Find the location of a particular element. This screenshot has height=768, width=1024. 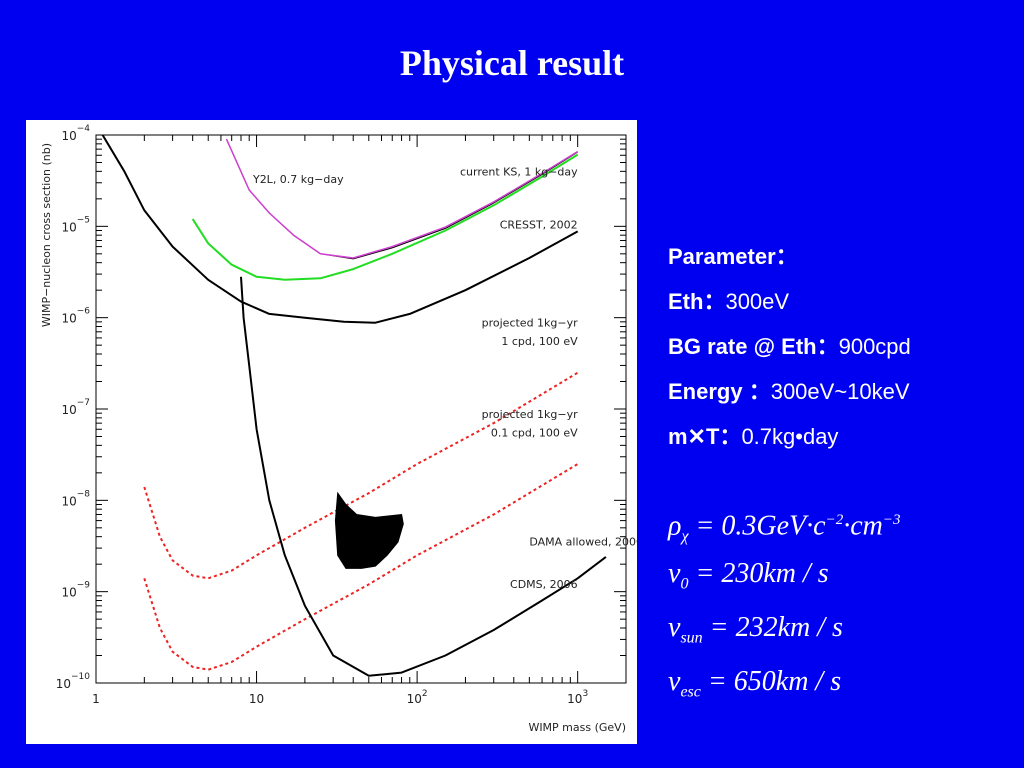

formula-symbol: ρ is located at coordinates (675, 526).